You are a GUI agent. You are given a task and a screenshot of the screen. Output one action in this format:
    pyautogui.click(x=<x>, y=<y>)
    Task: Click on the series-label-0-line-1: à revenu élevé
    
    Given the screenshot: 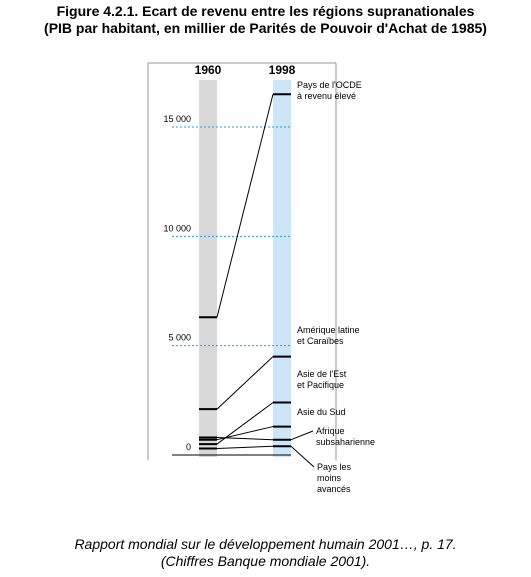 What is the action you would take?
    pyautogui.click(x=326, y=96)
    